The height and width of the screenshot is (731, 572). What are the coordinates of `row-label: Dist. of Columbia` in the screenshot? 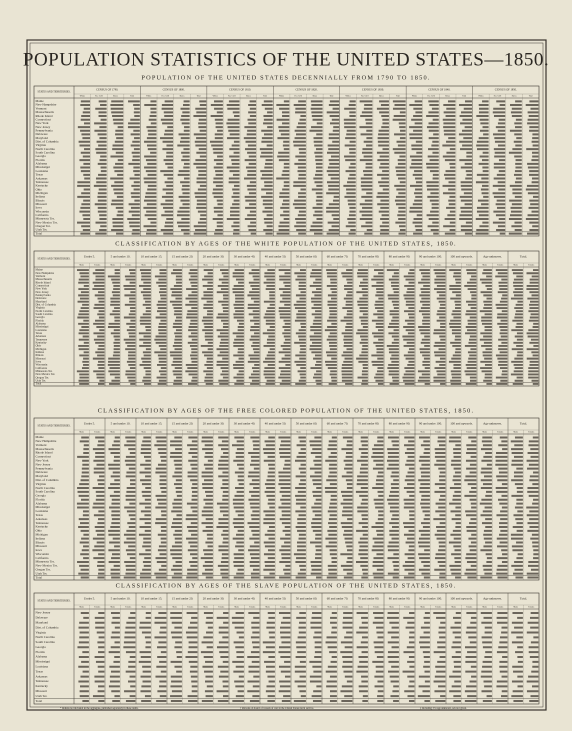 It's located at (48, 480).